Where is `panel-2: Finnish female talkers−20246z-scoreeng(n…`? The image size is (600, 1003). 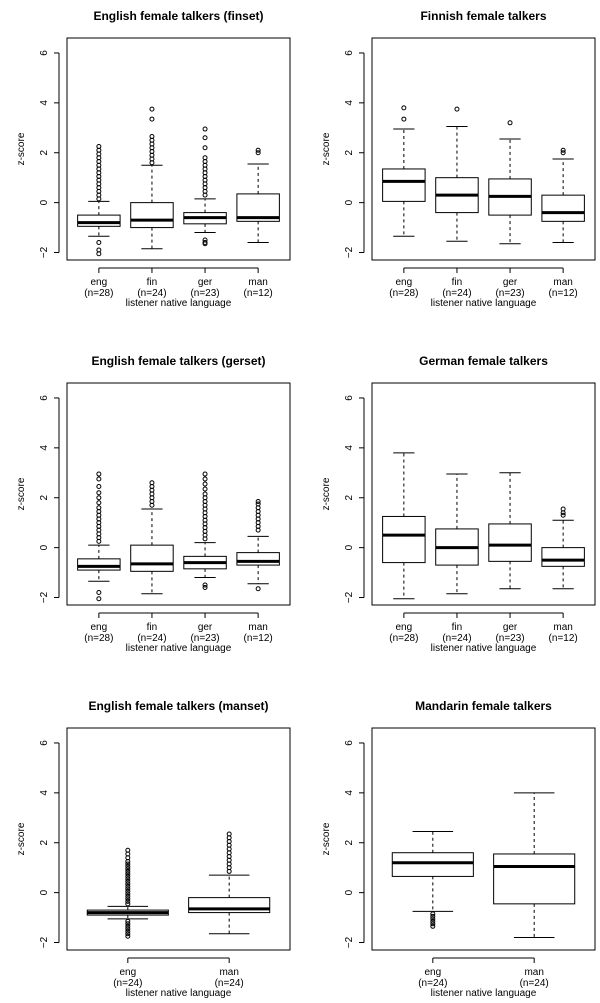 panel-2: Finnish female talkers−20246z-scoreeng(n… is located at coordinates (458, 159).